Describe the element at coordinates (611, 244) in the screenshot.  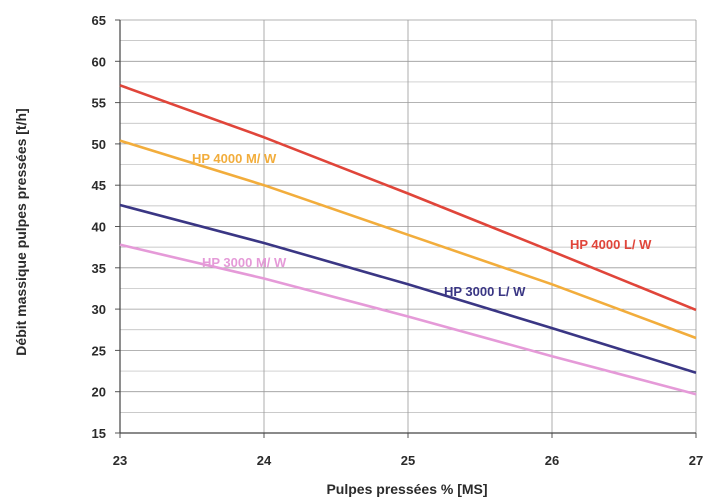
I see `series-label-0: HP 4000 L/ W` at that location.